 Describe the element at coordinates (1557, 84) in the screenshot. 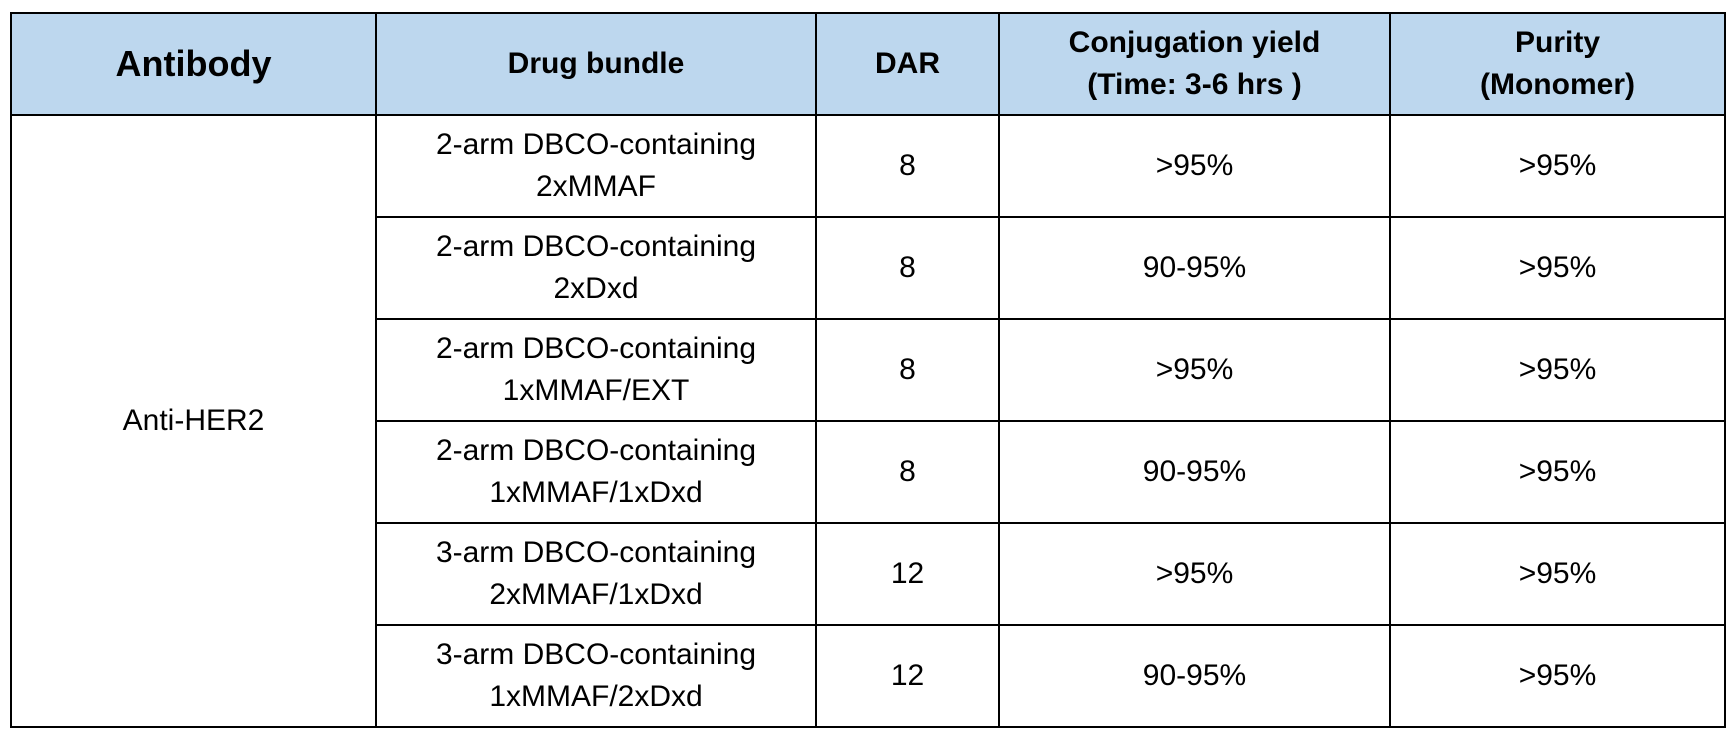

I see `header-purity-line2: (Monomer)` at that location.